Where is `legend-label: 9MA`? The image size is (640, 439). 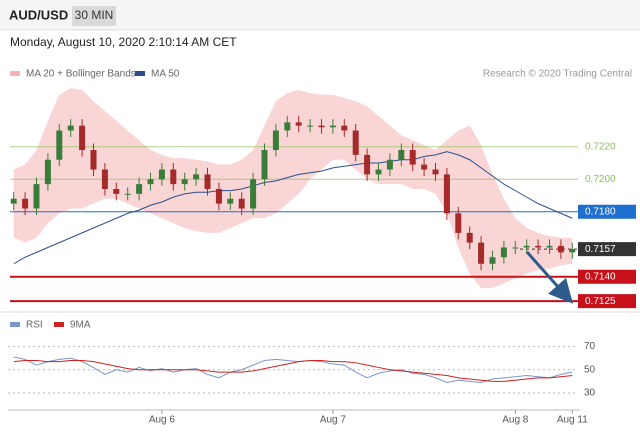 legend-label: 9MA is located at coordinates (80, 325).